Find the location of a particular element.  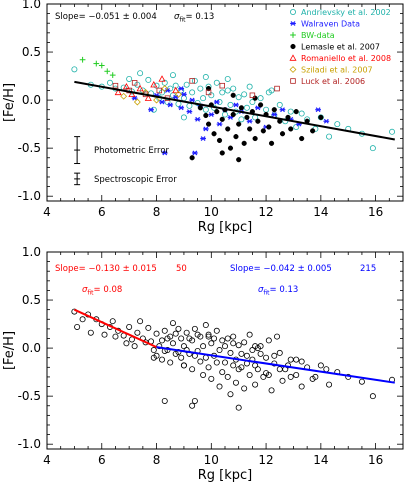

y-tick-label: 0.0 is located at coordinates (31, 348).